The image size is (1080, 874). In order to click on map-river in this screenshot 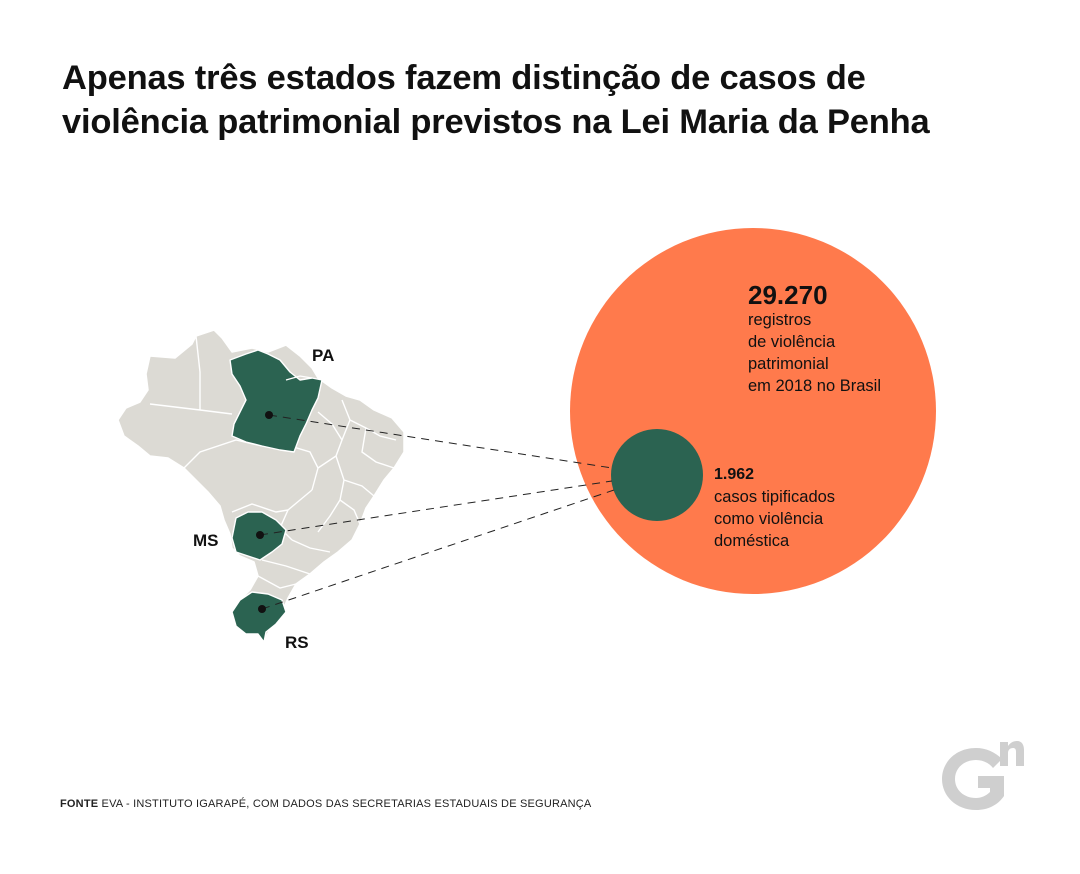, I will do `click(299, 378)`.